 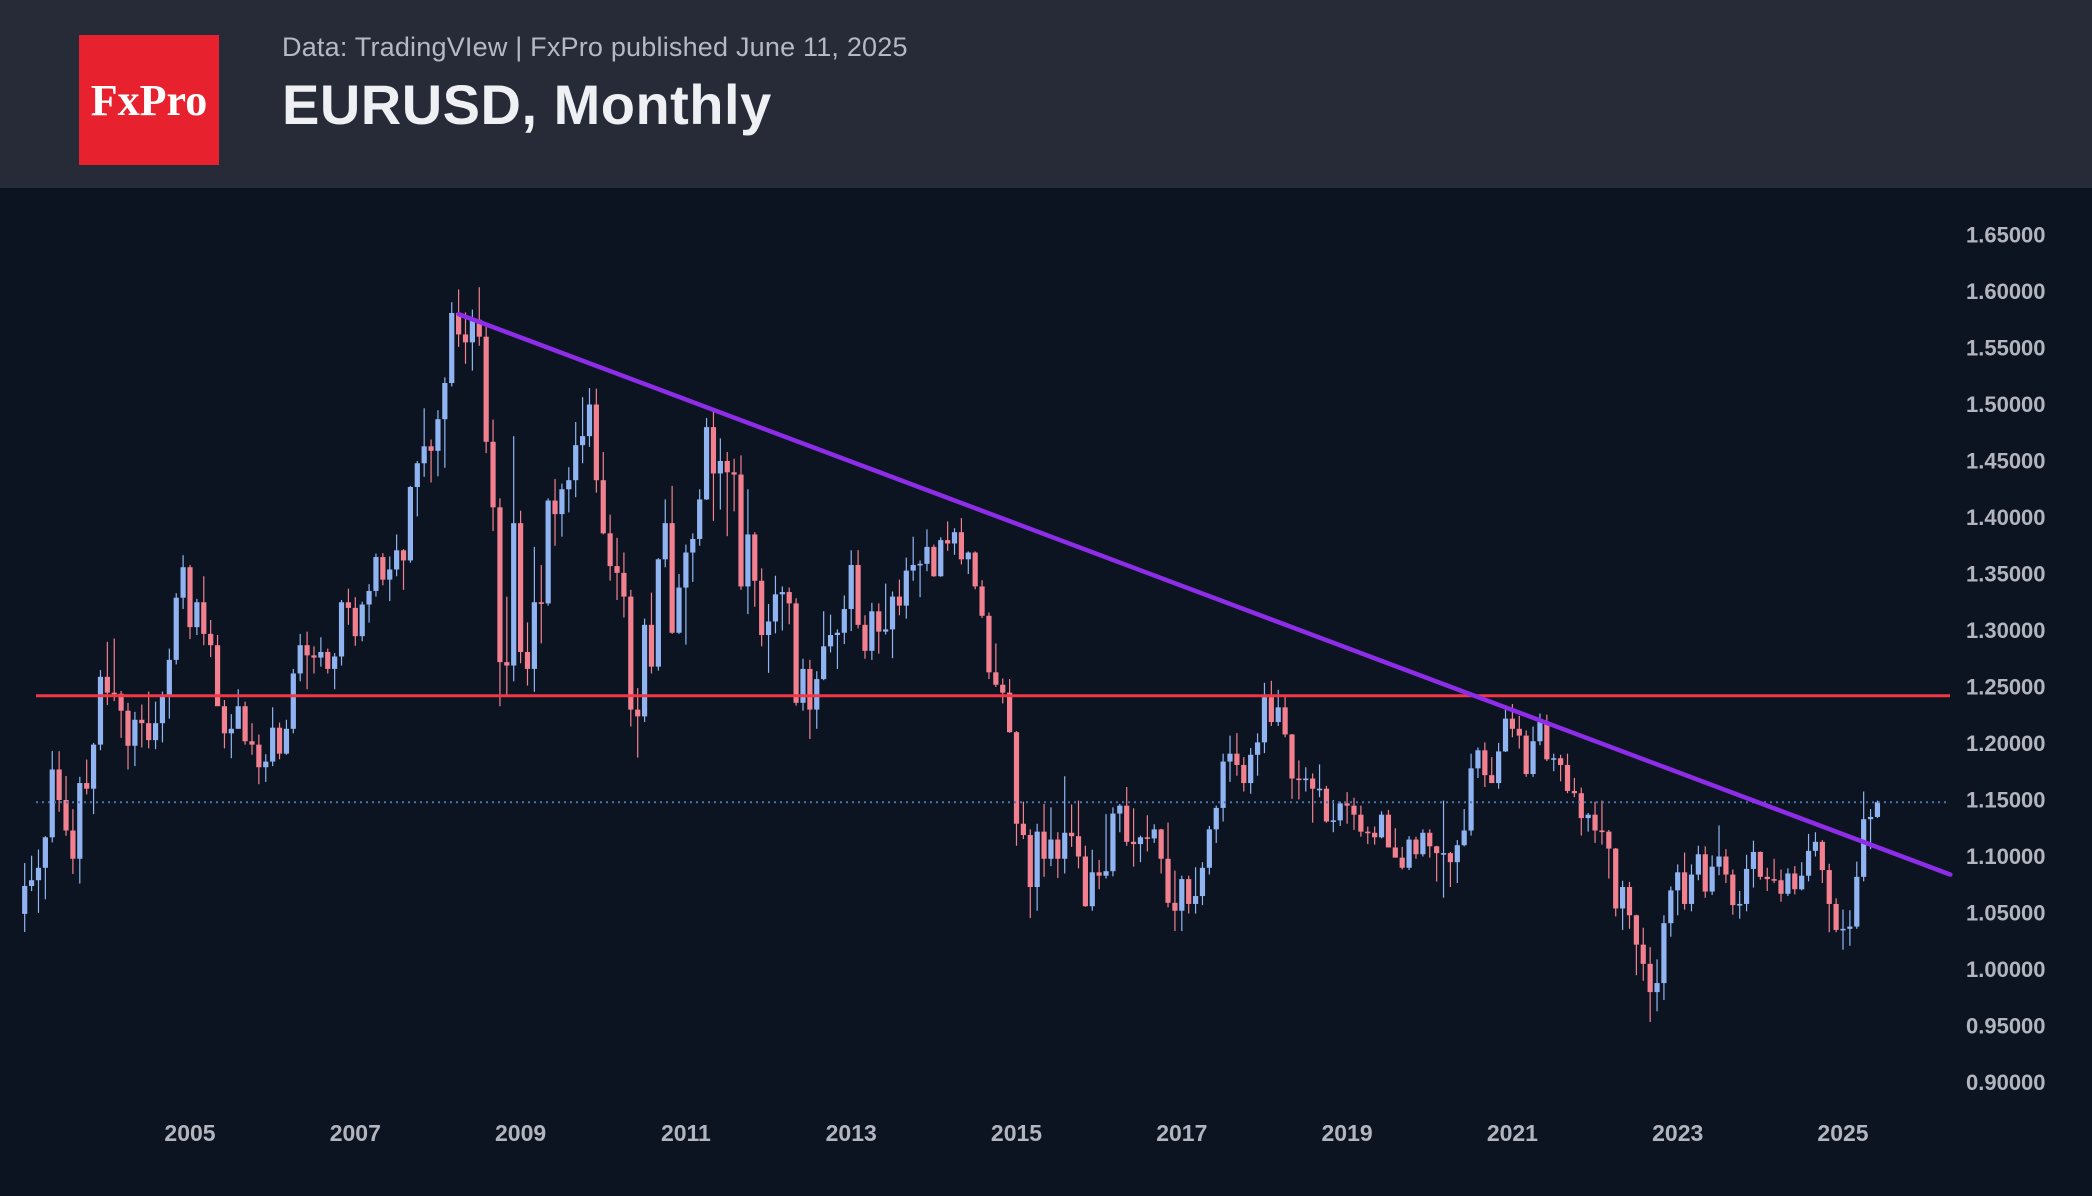 I want to click on y-axis-label: 1.15000, so click(x=2006, y=800).